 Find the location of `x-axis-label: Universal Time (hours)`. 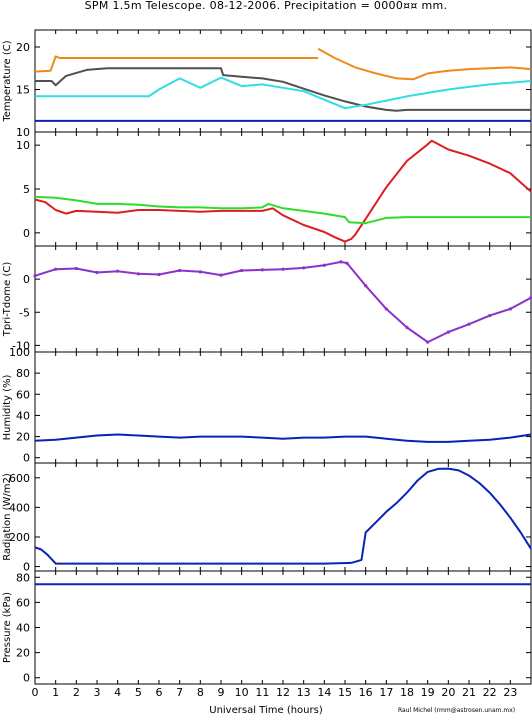

x-axis-label: Universal Time (hours) is located at coordinates (266, 710).